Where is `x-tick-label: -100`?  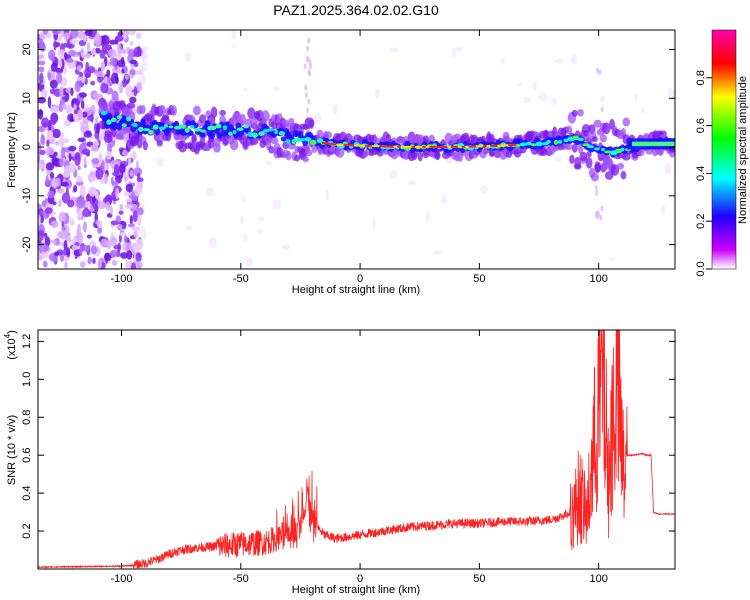 x-tick-label: -100 is located at coordinates (121, 579).